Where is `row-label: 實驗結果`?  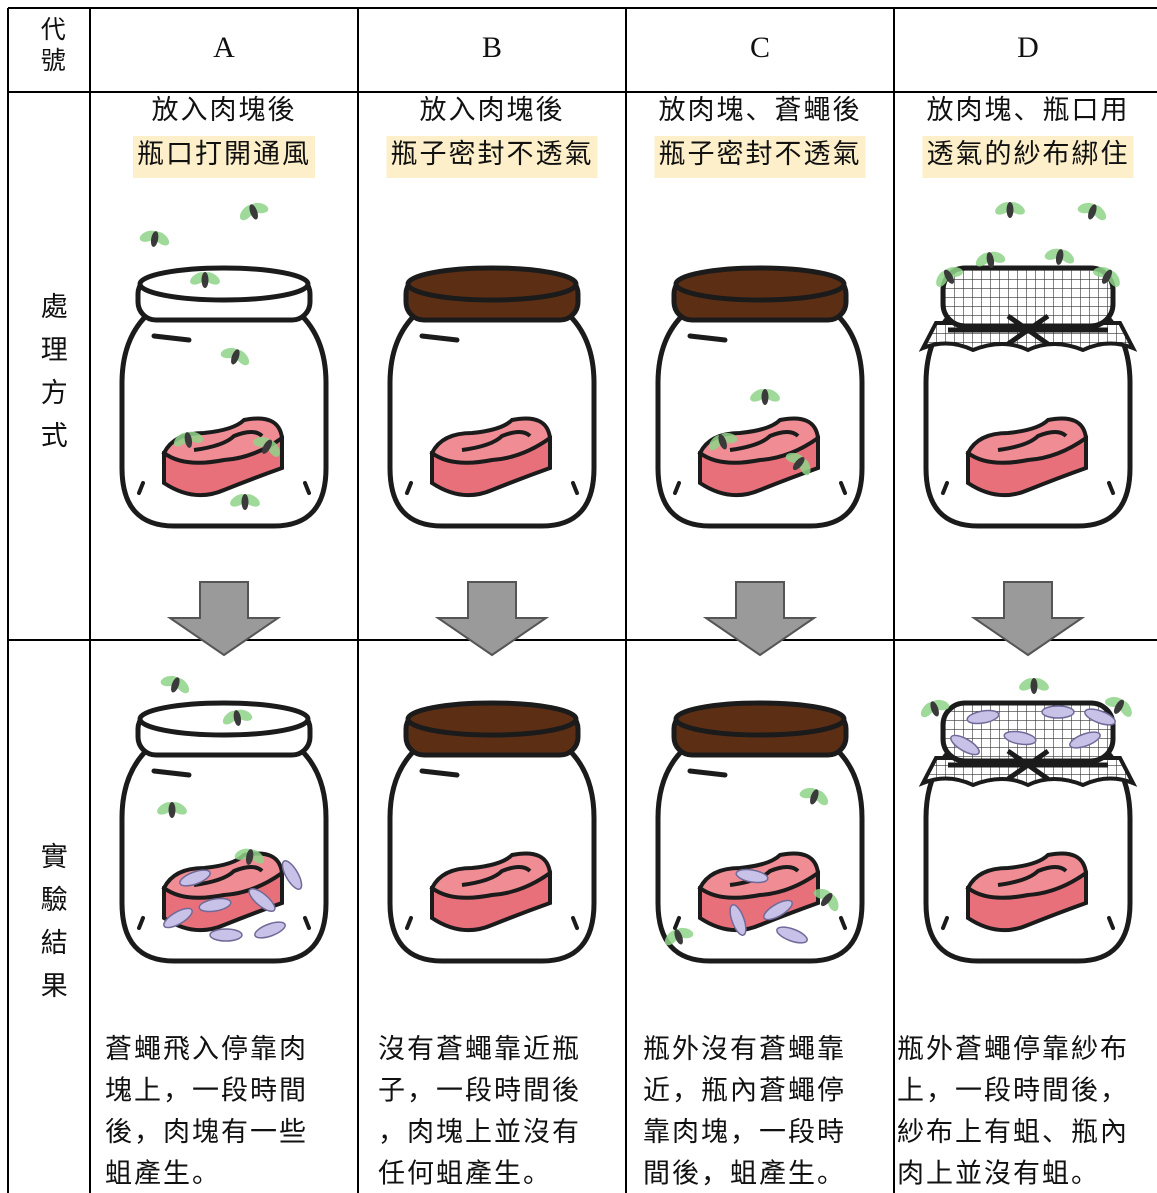 row-label: 實驗結果 is located at coordinates (52, 928).